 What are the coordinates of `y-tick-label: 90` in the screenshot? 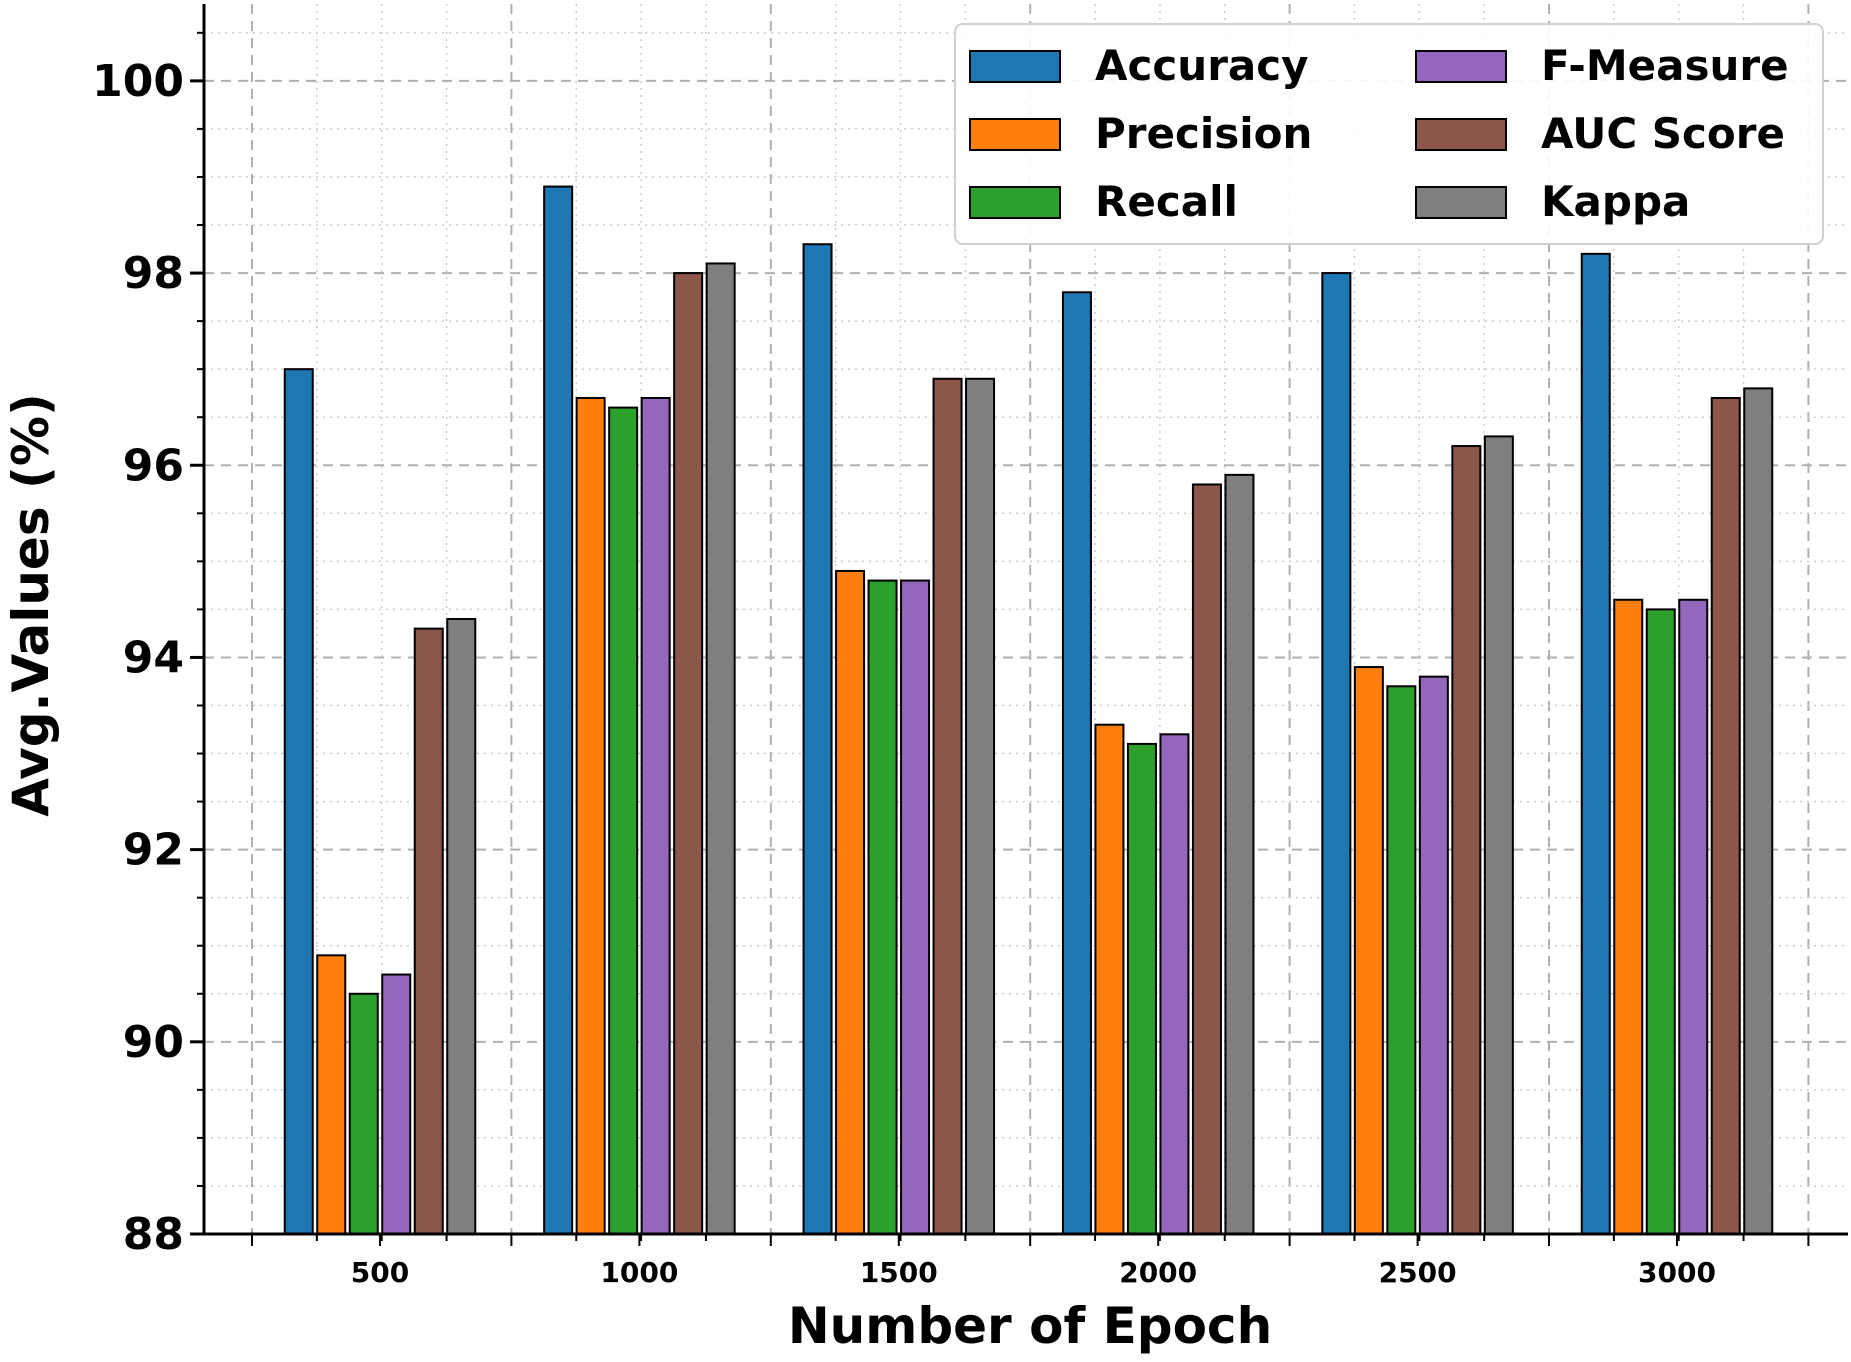 It's located at (153, 1042).